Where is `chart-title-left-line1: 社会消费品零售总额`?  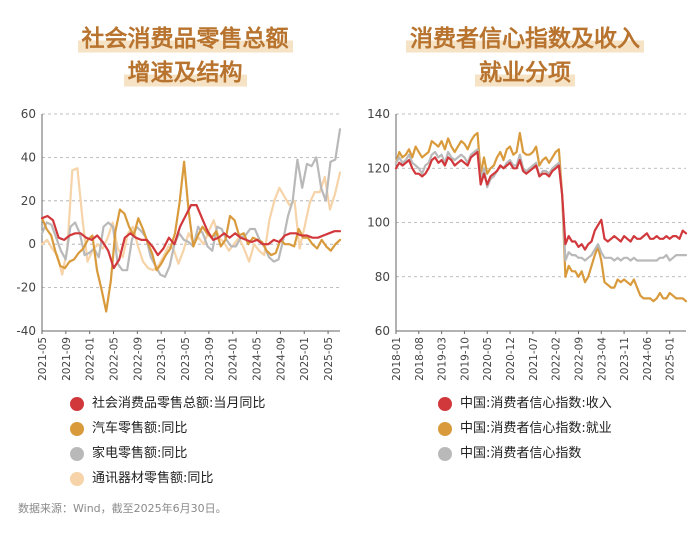 chart-title-left-line1: 社会消费品零售总额 is located at coordinates (185, 39).